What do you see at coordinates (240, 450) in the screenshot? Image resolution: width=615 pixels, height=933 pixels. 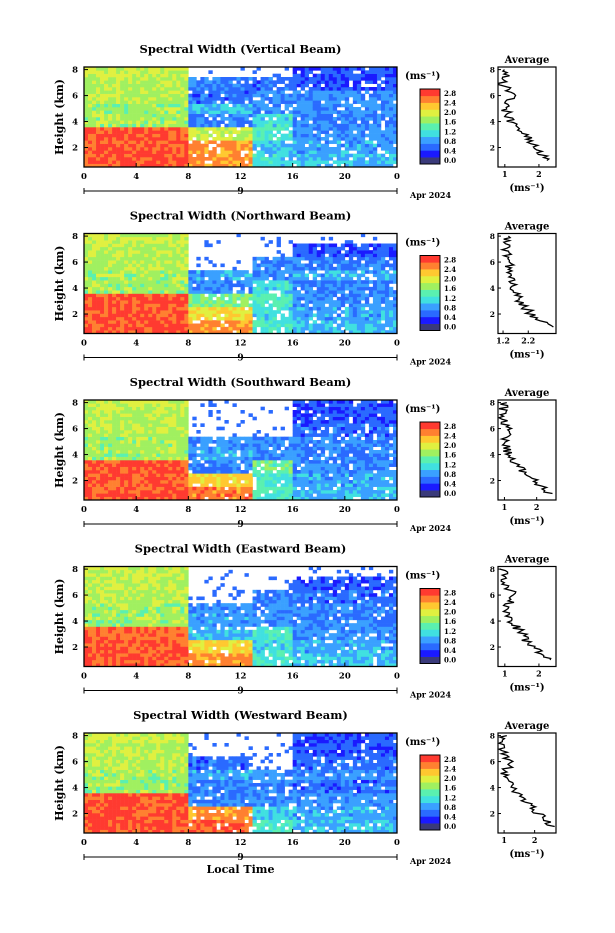 I see `heatmap` at bounding box center [240, 450].